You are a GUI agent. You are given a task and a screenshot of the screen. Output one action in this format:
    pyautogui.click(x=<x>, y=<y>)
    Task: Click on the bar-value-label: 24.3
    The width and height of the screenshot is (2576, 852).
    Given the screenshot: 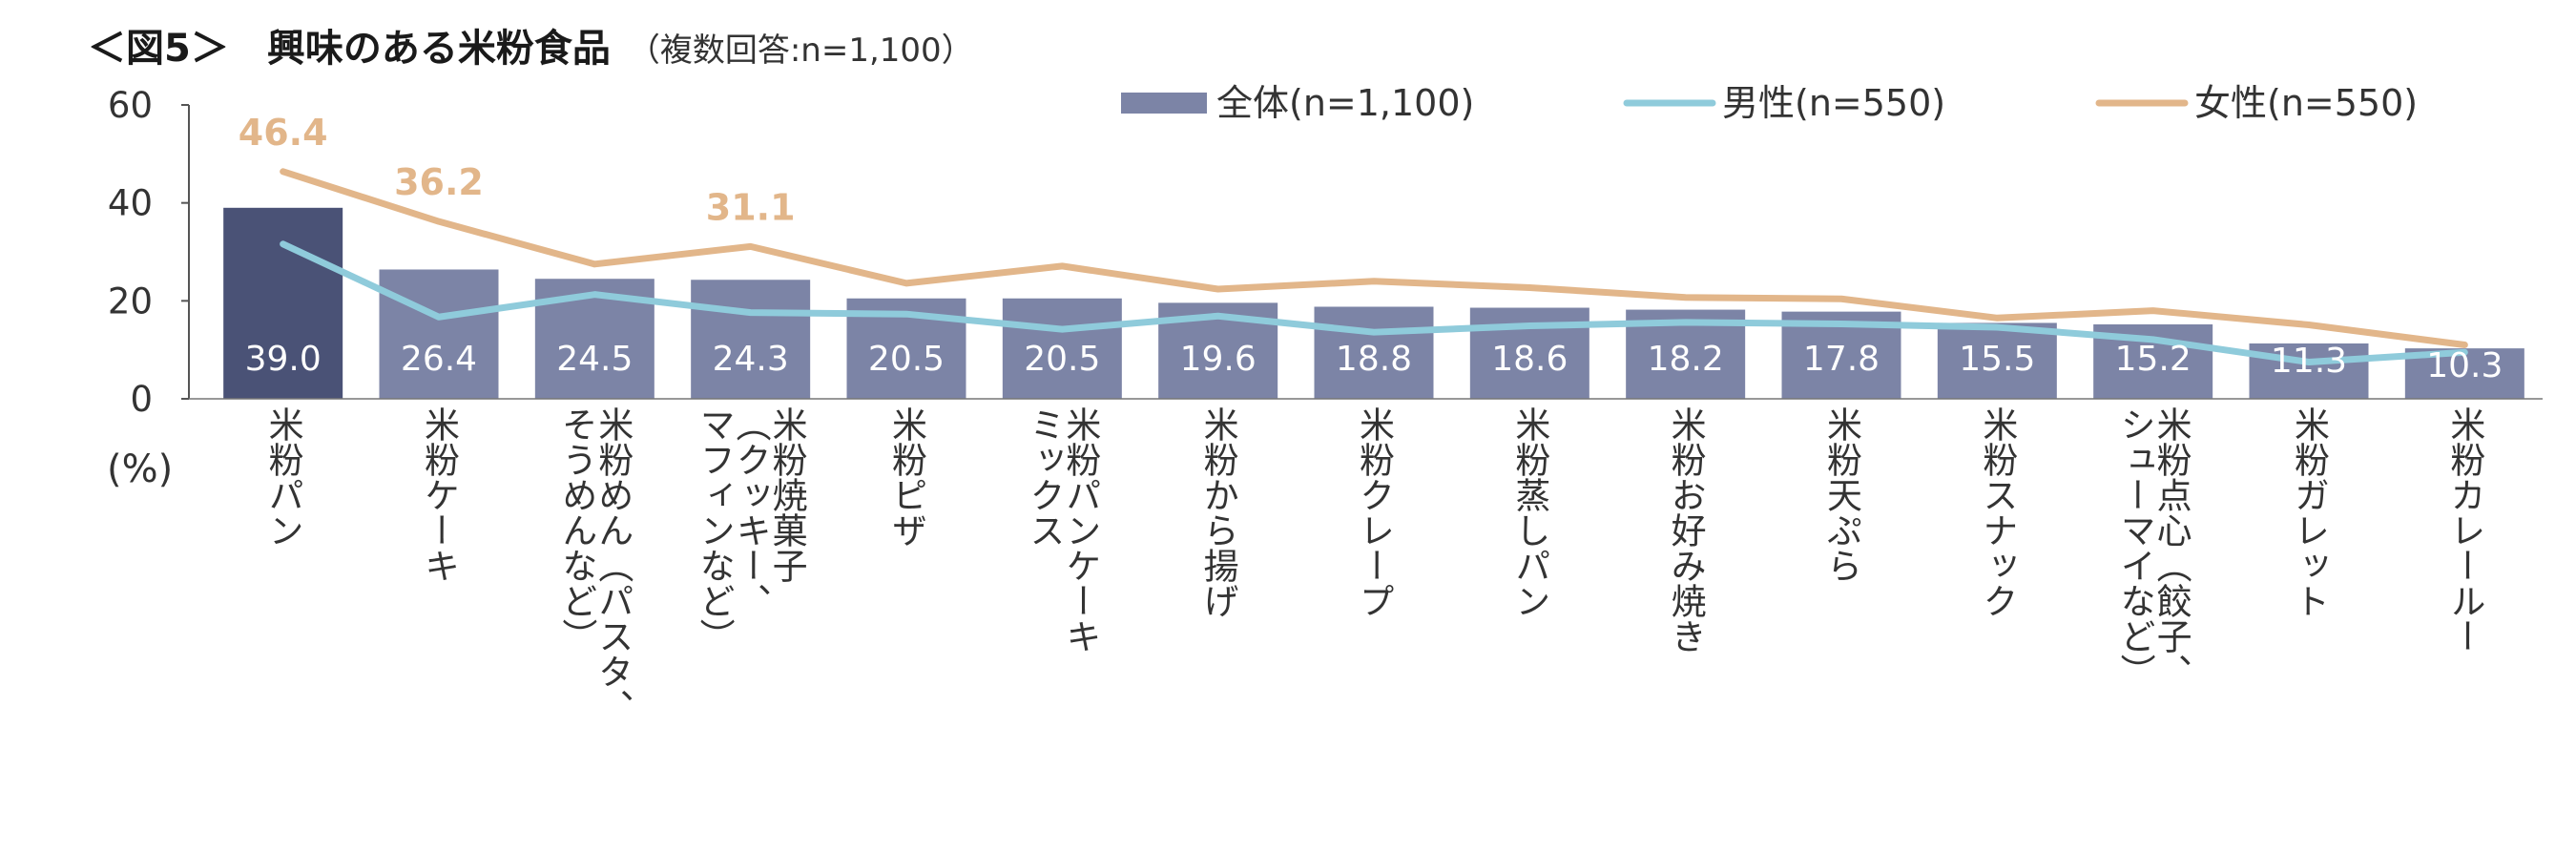 What is the action you would take?
    pyautogui.click(x=751, y=359)
    